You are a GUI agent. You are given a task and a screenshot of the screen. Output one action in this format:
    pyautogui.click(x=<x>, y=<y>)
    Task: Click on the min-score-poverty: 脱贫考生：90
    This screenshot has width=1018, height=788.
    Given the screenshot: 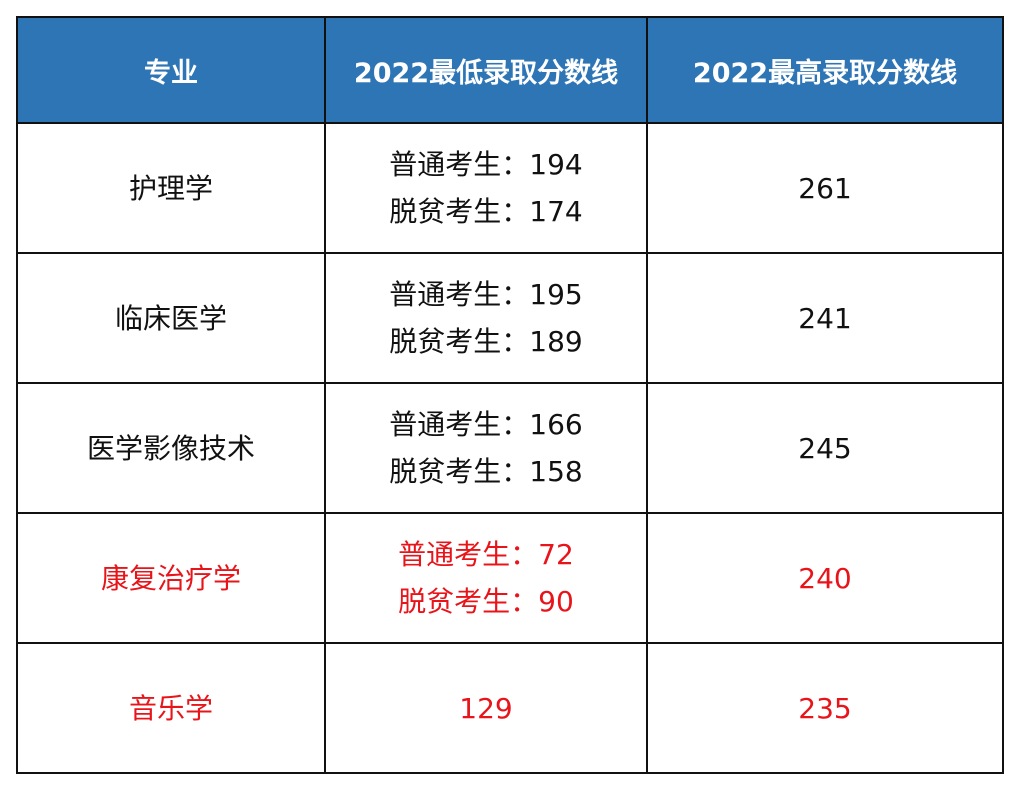 What is the action you would take?
    pyautogui.click(x=486, y=601)
    